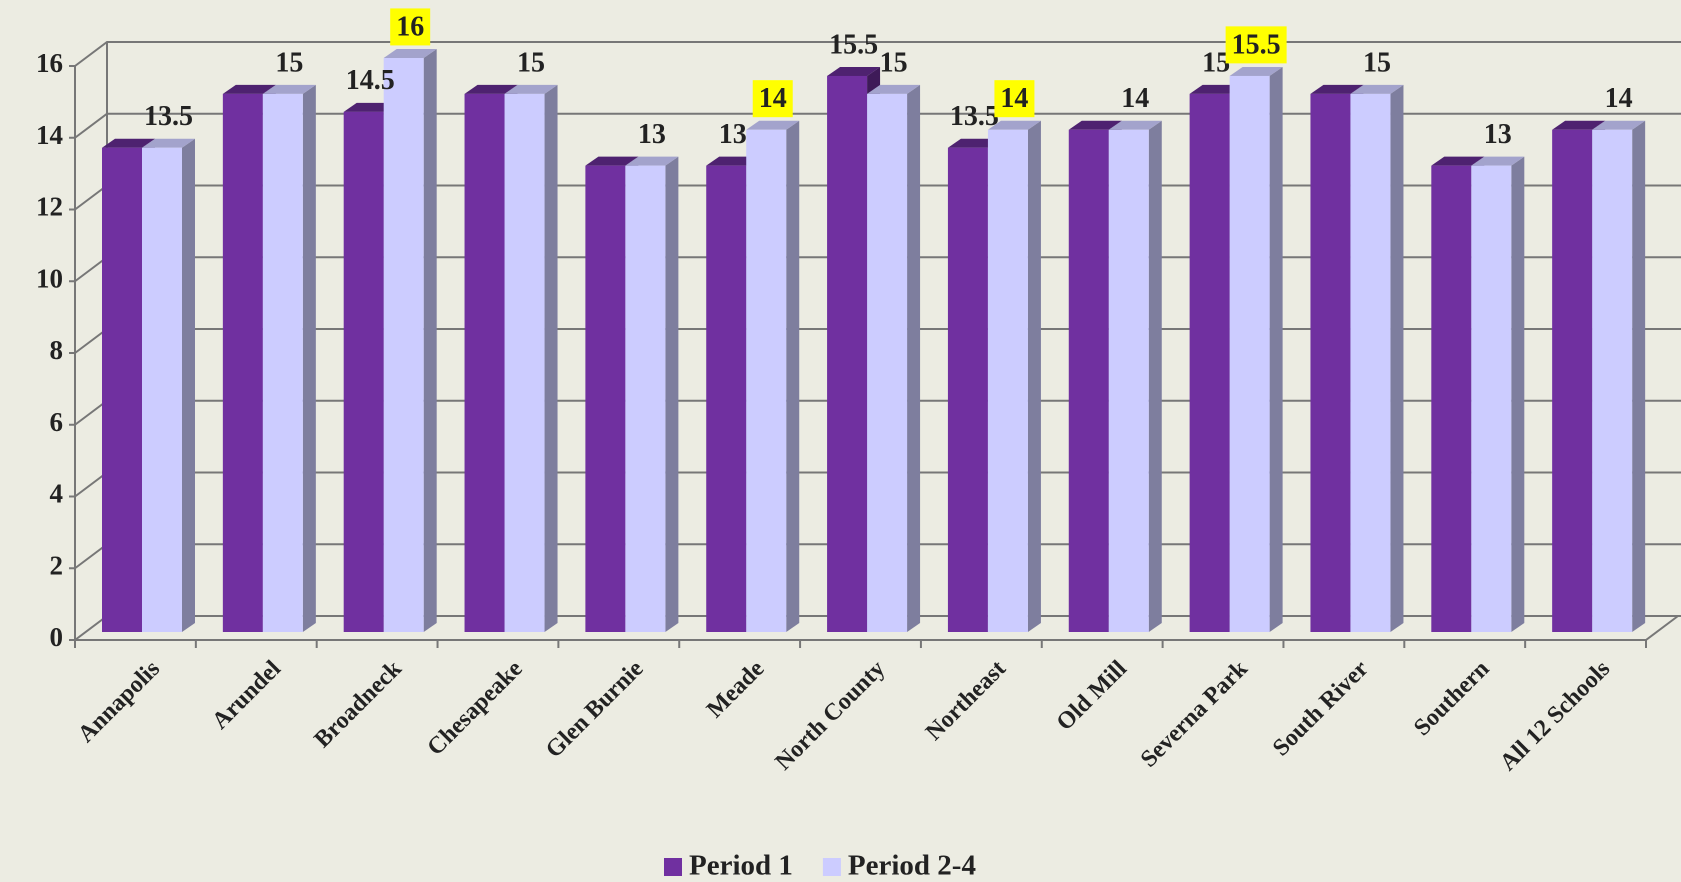 The width and height of the screenshot is (1681, 882). What do you see at coordinates (1321, 709) in the screenshot?
I see `x-tick-label: South River` at bounding box center [1321, 709].